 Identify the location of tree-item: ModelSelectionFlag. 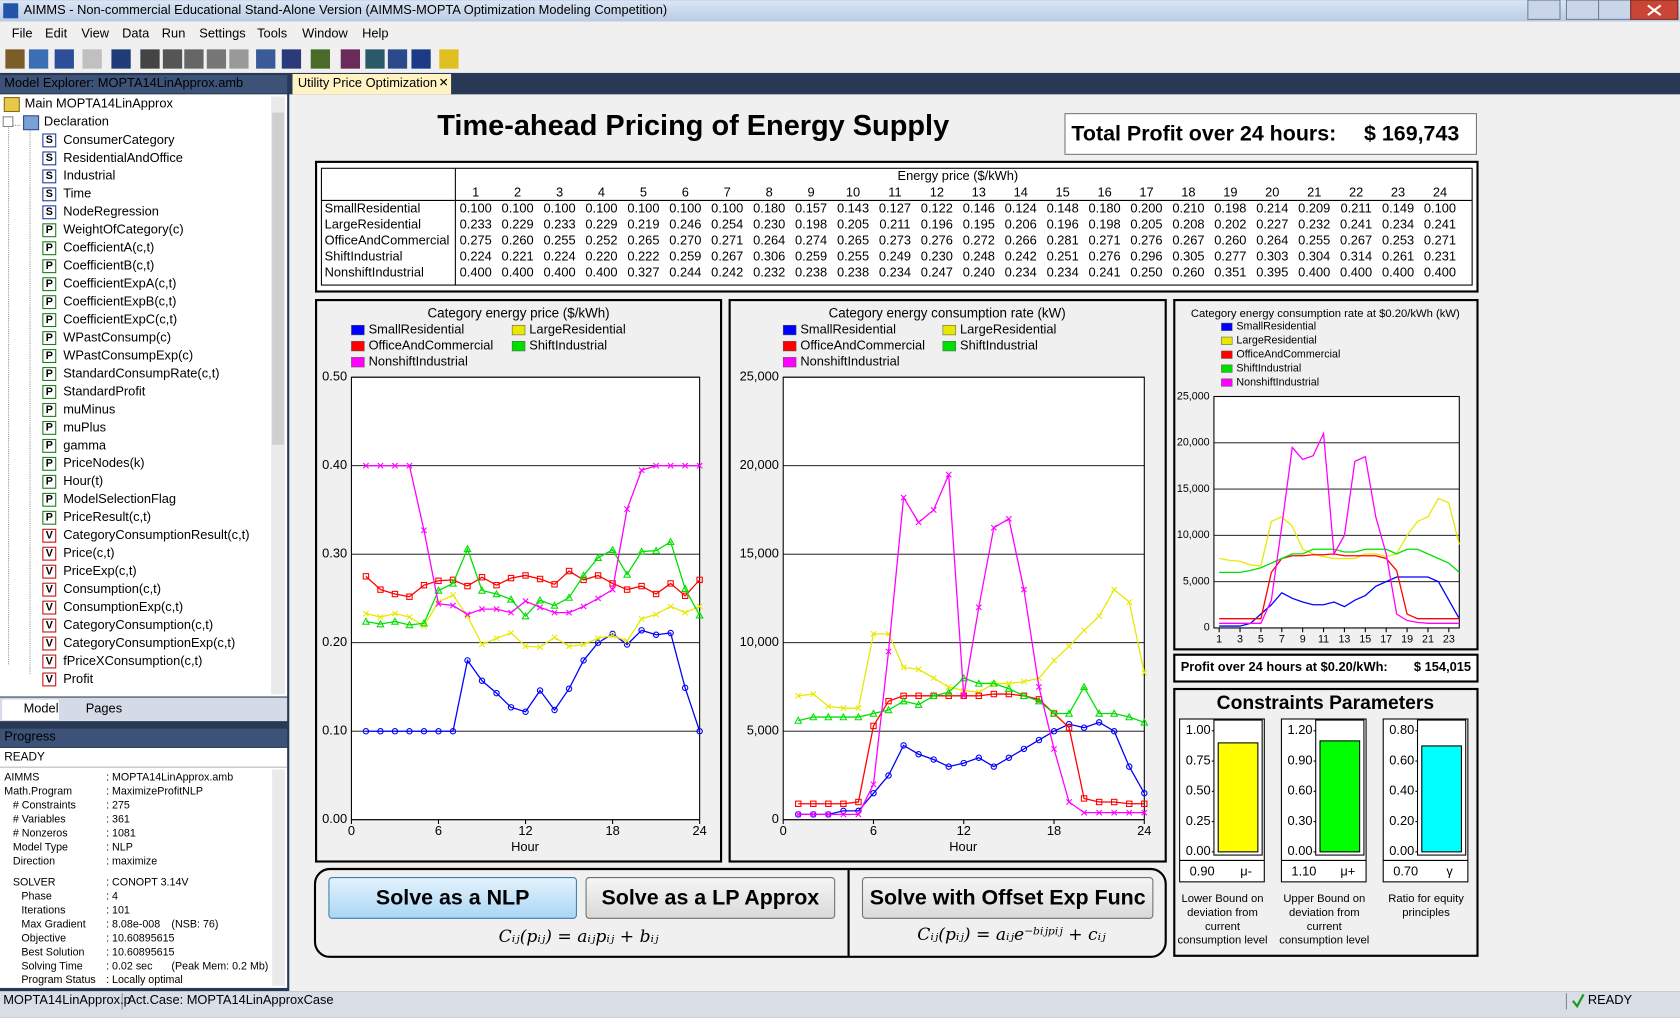
(119, 498).